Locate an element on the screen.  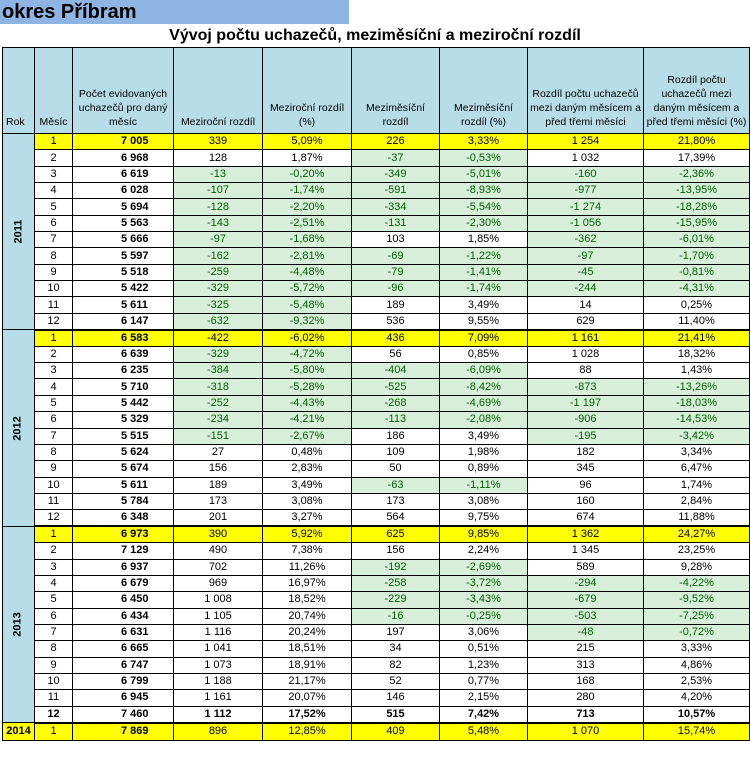
q3-pct-cell: 2,53% is located at coordinates (696, 681).